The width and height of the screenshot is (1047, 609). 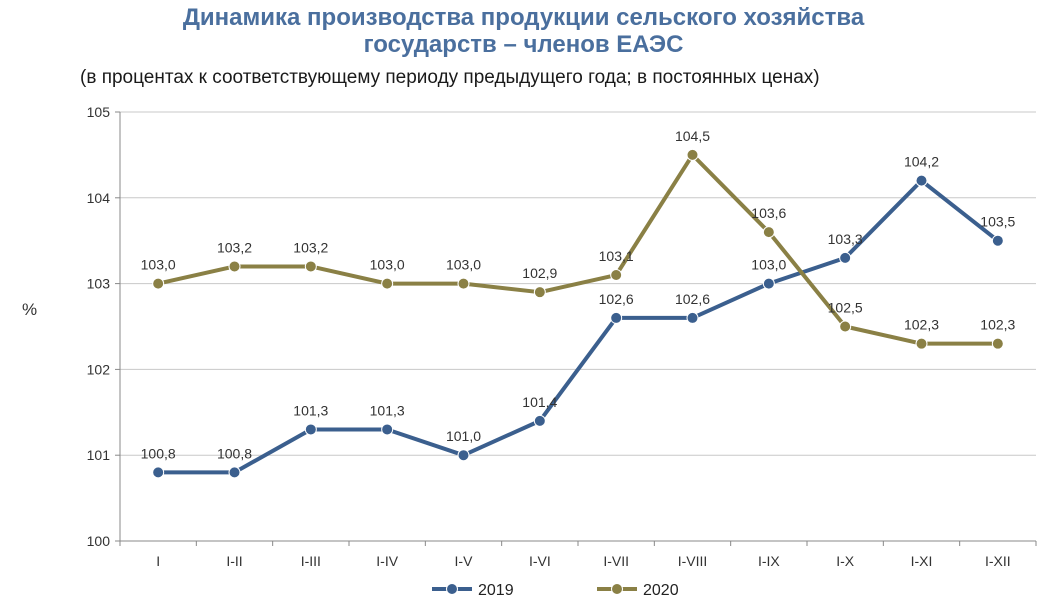 What do you see at coordinates (769, 561) in the screenshot?
I see `x-tick-label: I-IX` at bounding box center [769, 561].